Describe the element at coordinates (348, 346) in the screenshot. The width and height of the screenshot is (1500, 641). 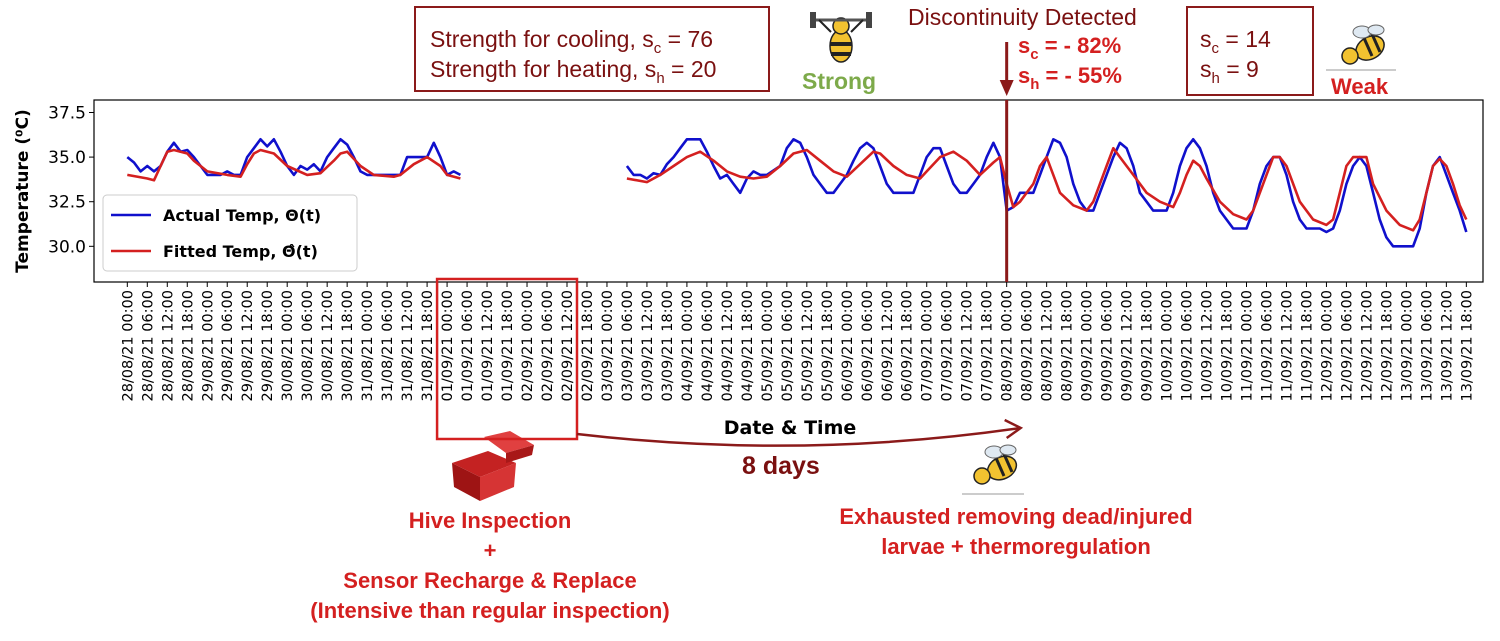
I see `x-tick-label: 30/08/21 18:00` at that location.